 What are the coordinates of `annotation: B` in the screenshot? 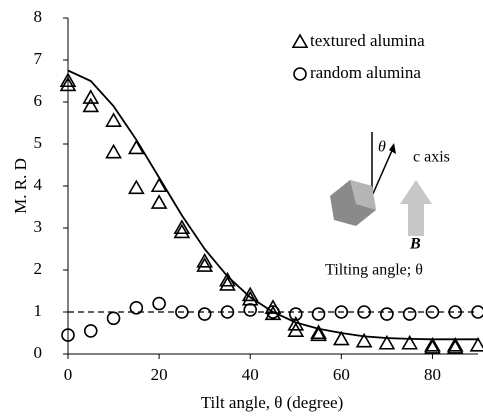 It's located at (415, 244).